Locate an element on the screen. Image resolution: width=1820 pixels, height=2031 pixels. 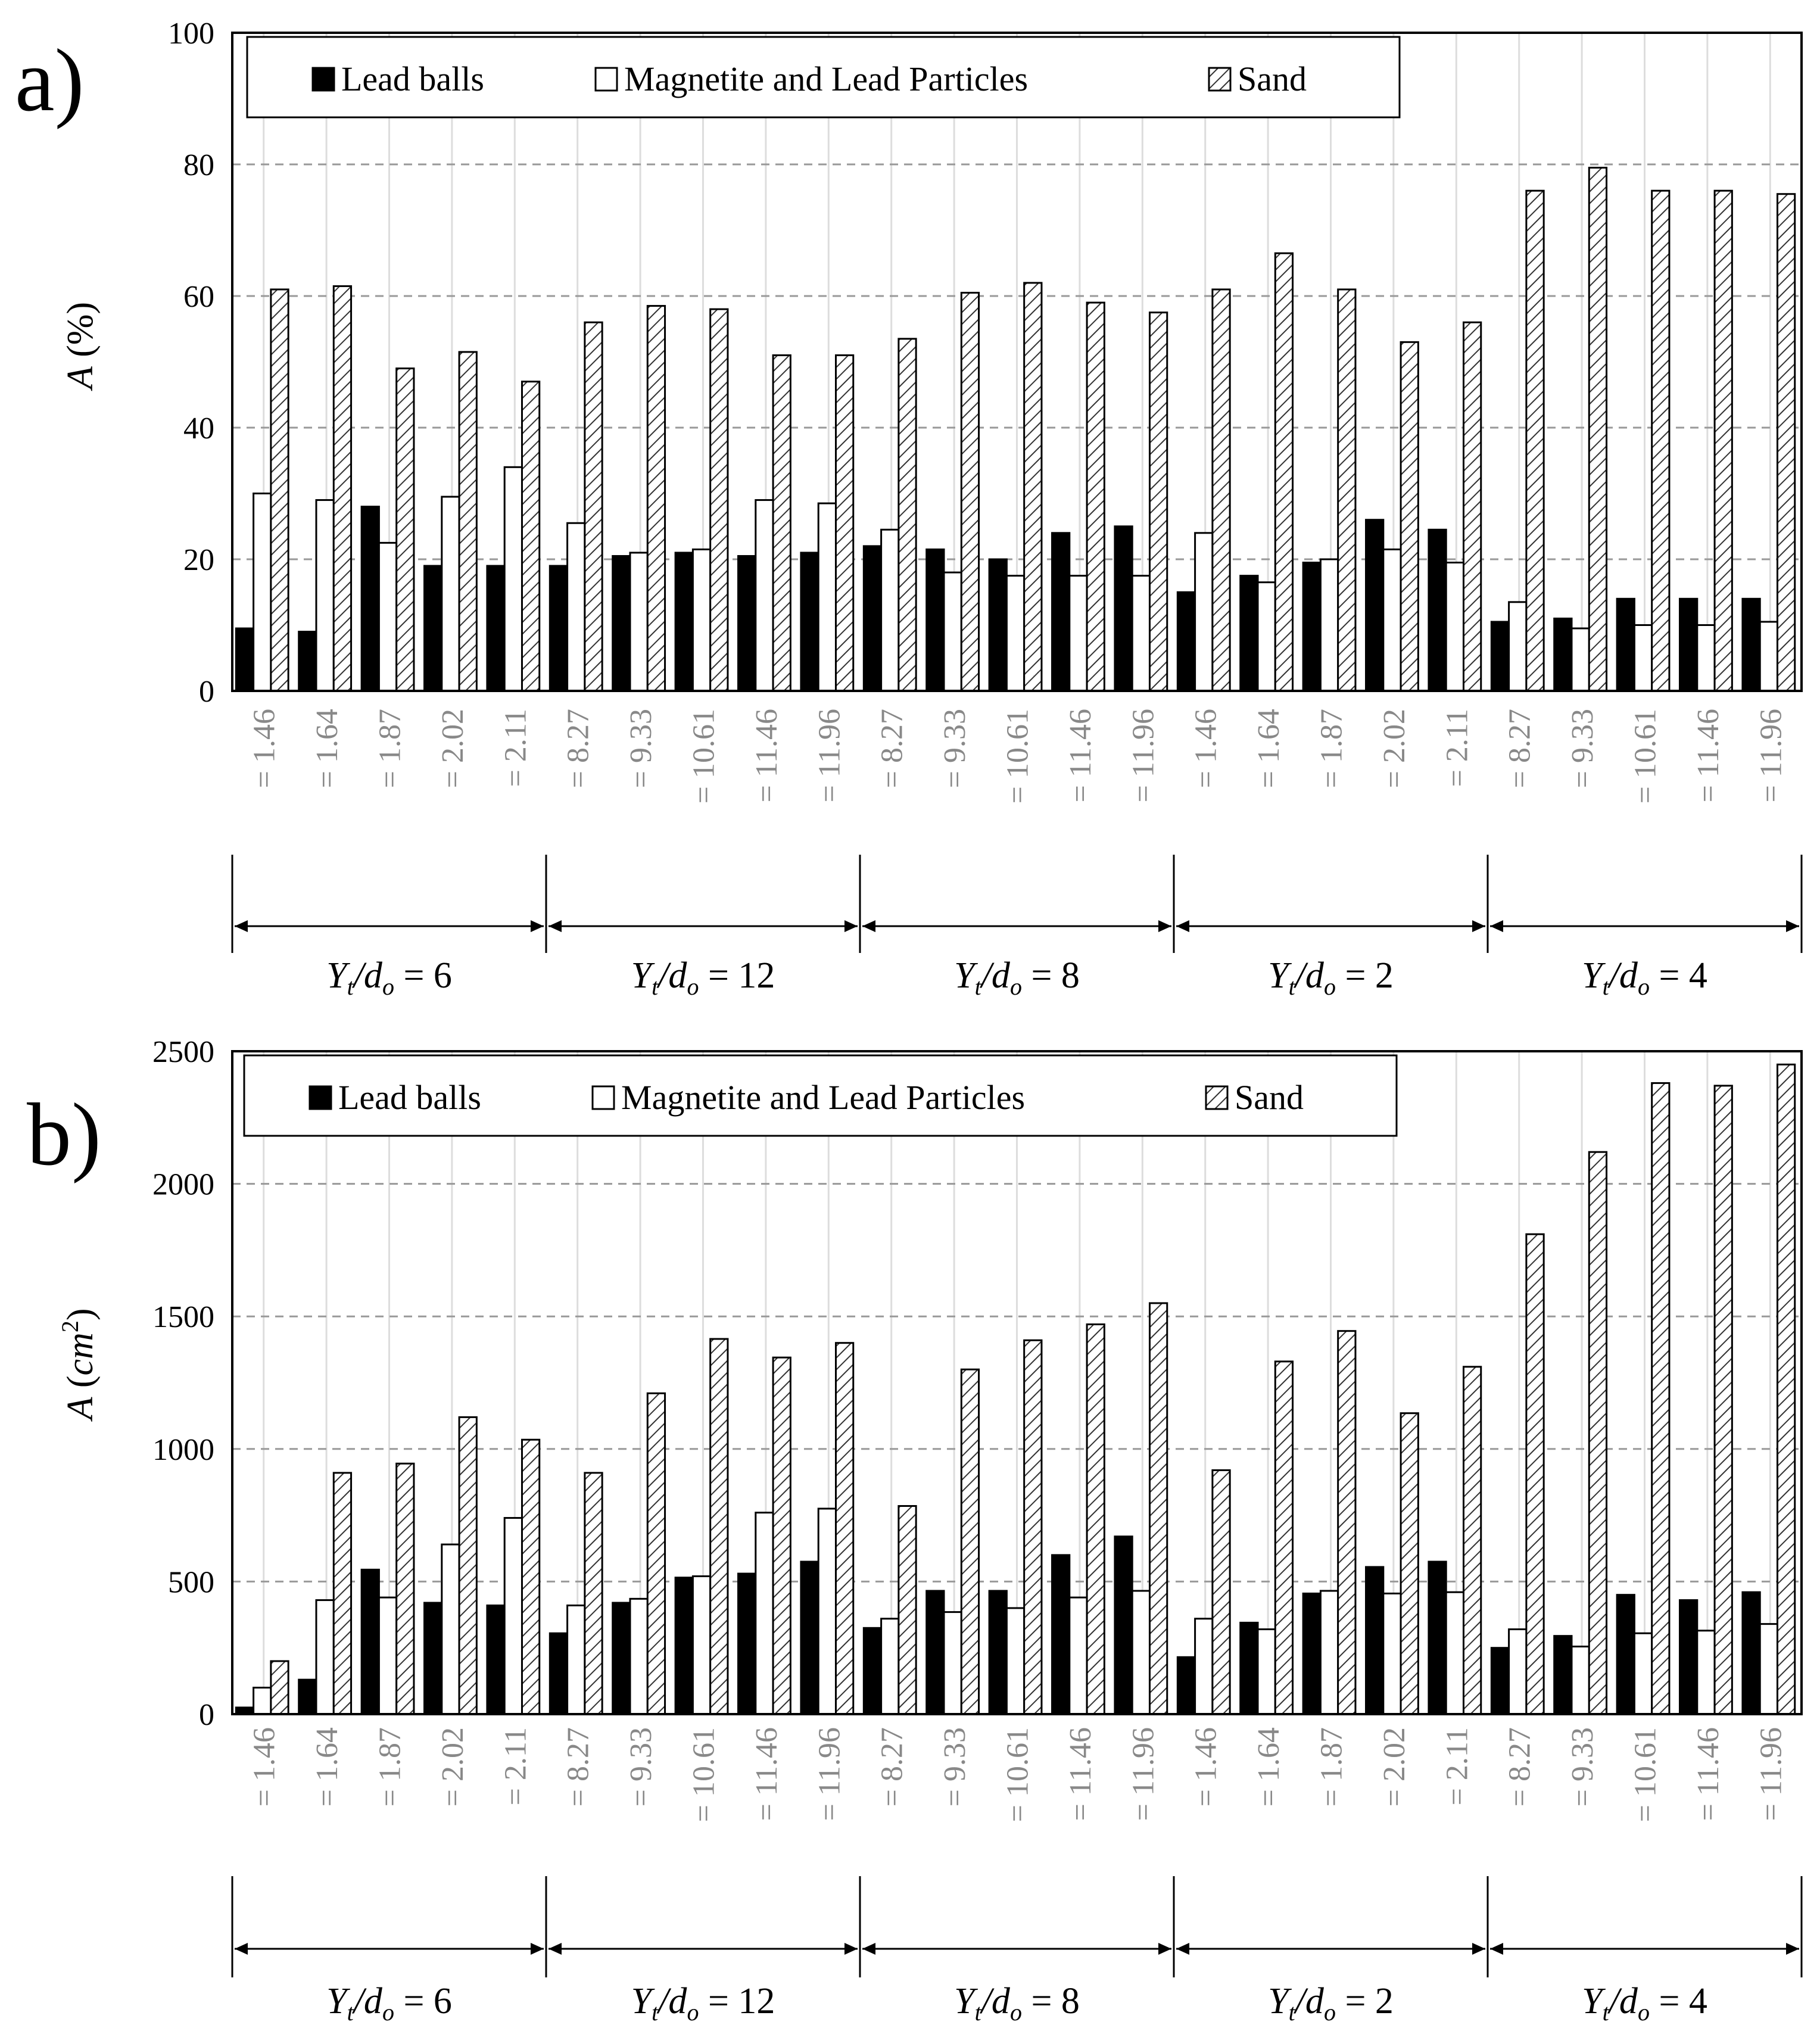
y-axis-label-paren: ( is located at coordinates (81, 1386).